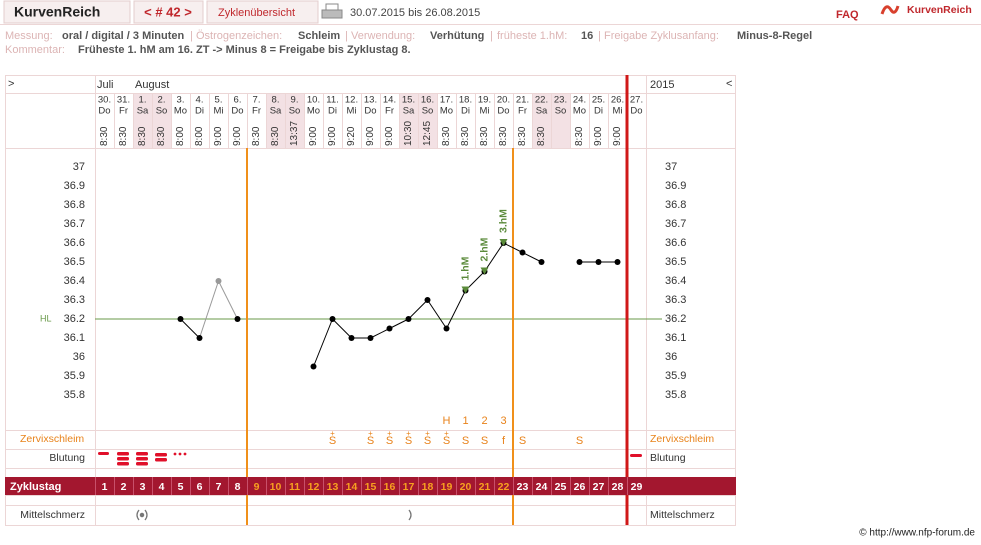 Image resolution: width=981 pixels, height=545 pixels. I want to click on overview-link: Zyklenübersicht, so click(256, 13).